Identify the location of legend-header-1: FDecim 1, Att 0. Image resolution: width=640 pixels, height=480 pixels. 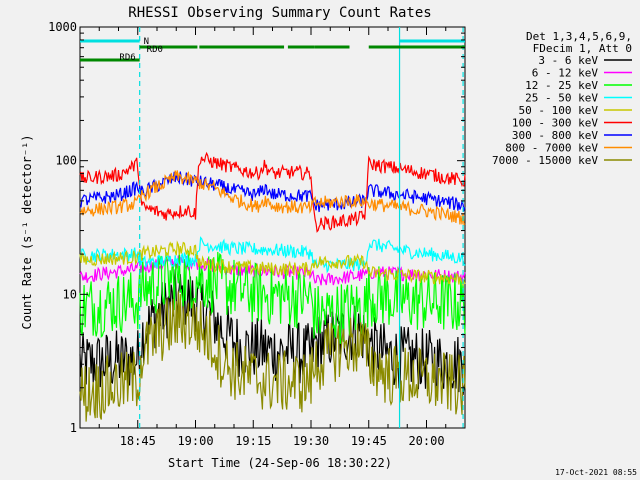
(582, 48).